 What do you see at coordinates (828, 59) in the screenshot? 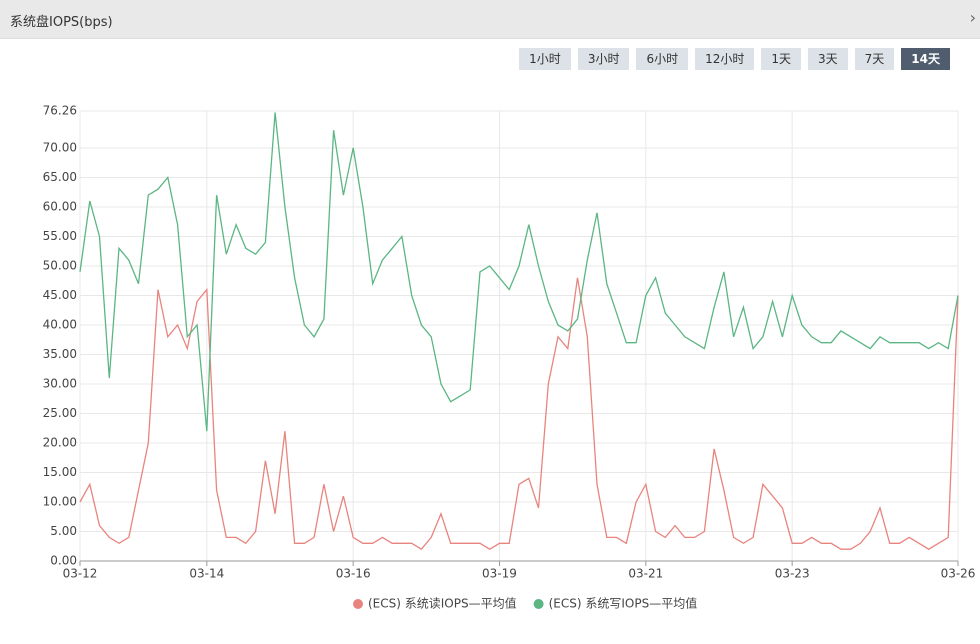
I see `range-button: 3天` at bounding box center [828, 59].